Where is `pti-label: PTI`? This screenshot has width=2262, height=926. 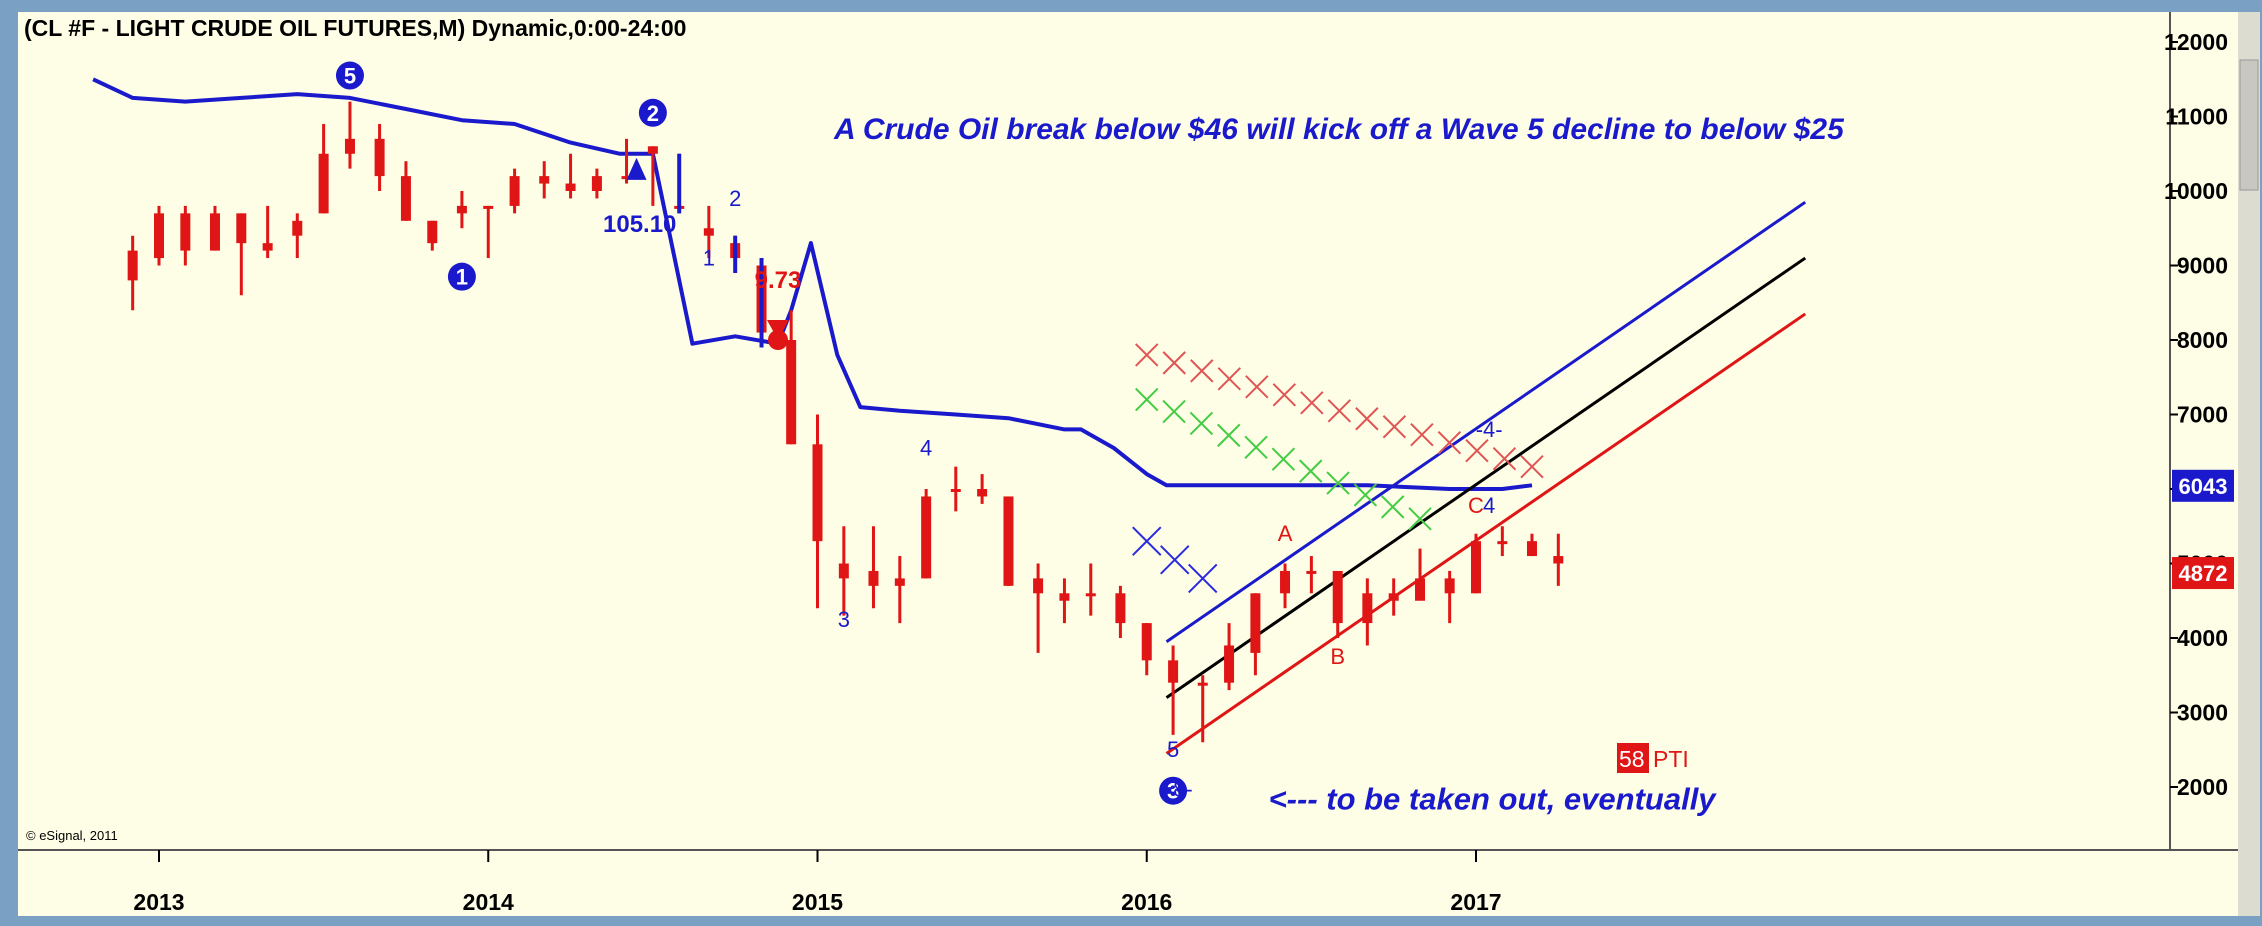 pti-label: PTI is located at coordinates (1671, 759).